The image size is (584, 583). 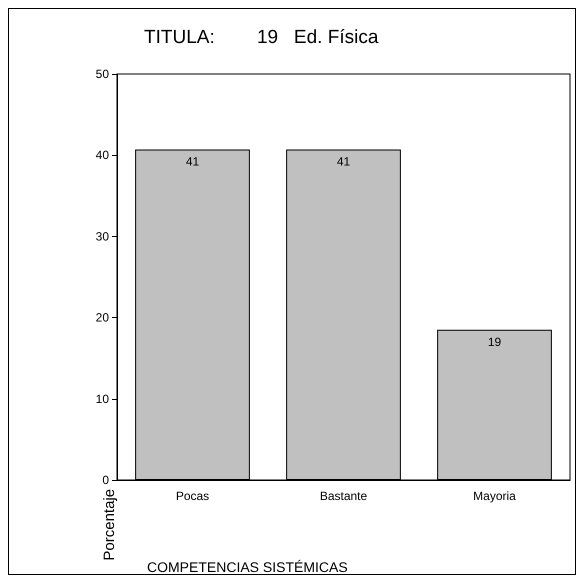 What do you see at coordinates (103, 399) in the screenshot?
I see `y-tick-label: 10` at bounding box center [103, 399].